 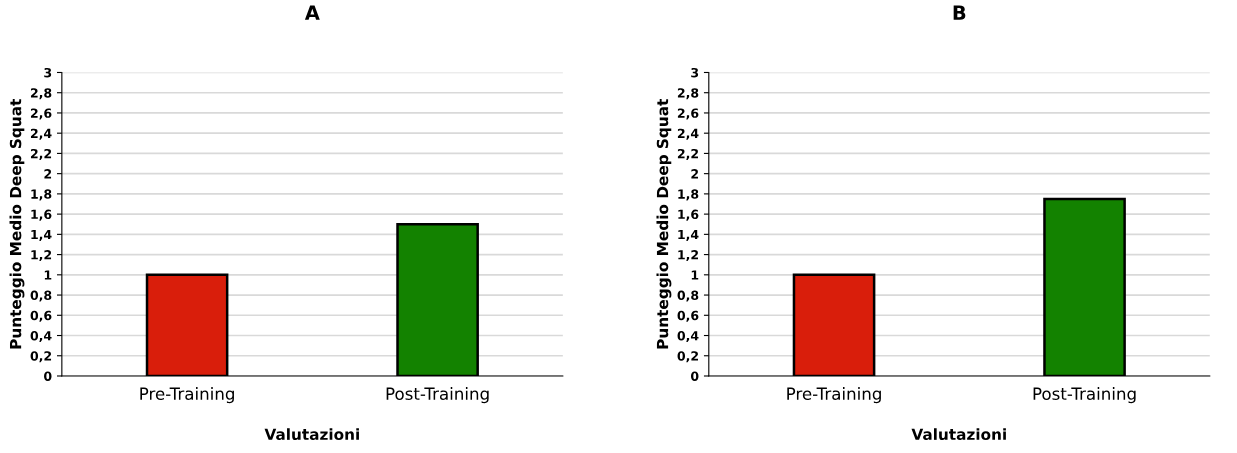 What do you see at coordinates (959, 12) in the screenshot?
I see `chart-title: B` at bounding box center [959, 12].